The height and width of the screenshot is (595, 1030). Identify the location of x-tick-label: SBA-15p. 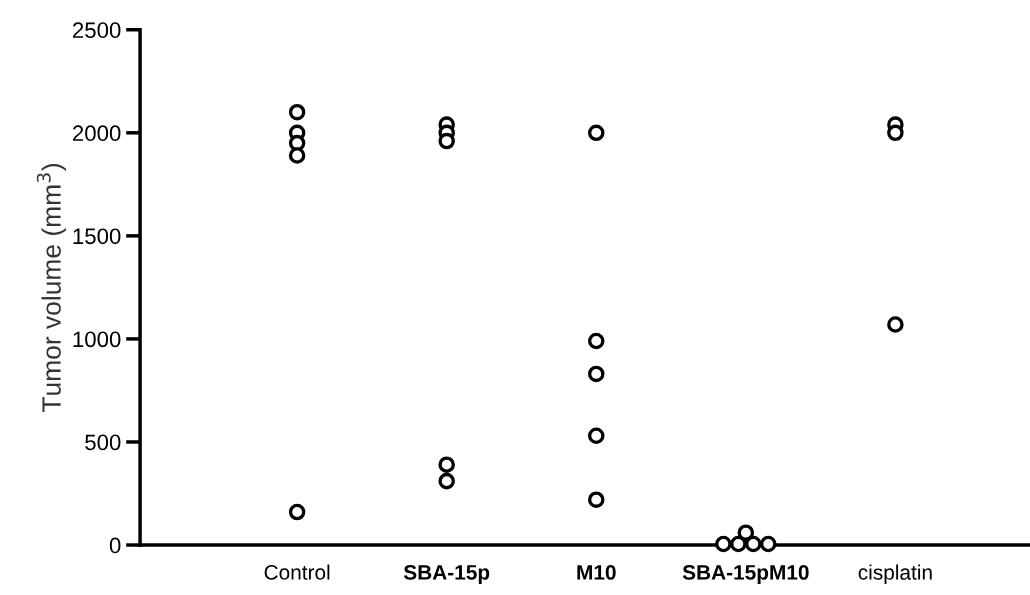
(446, 574).